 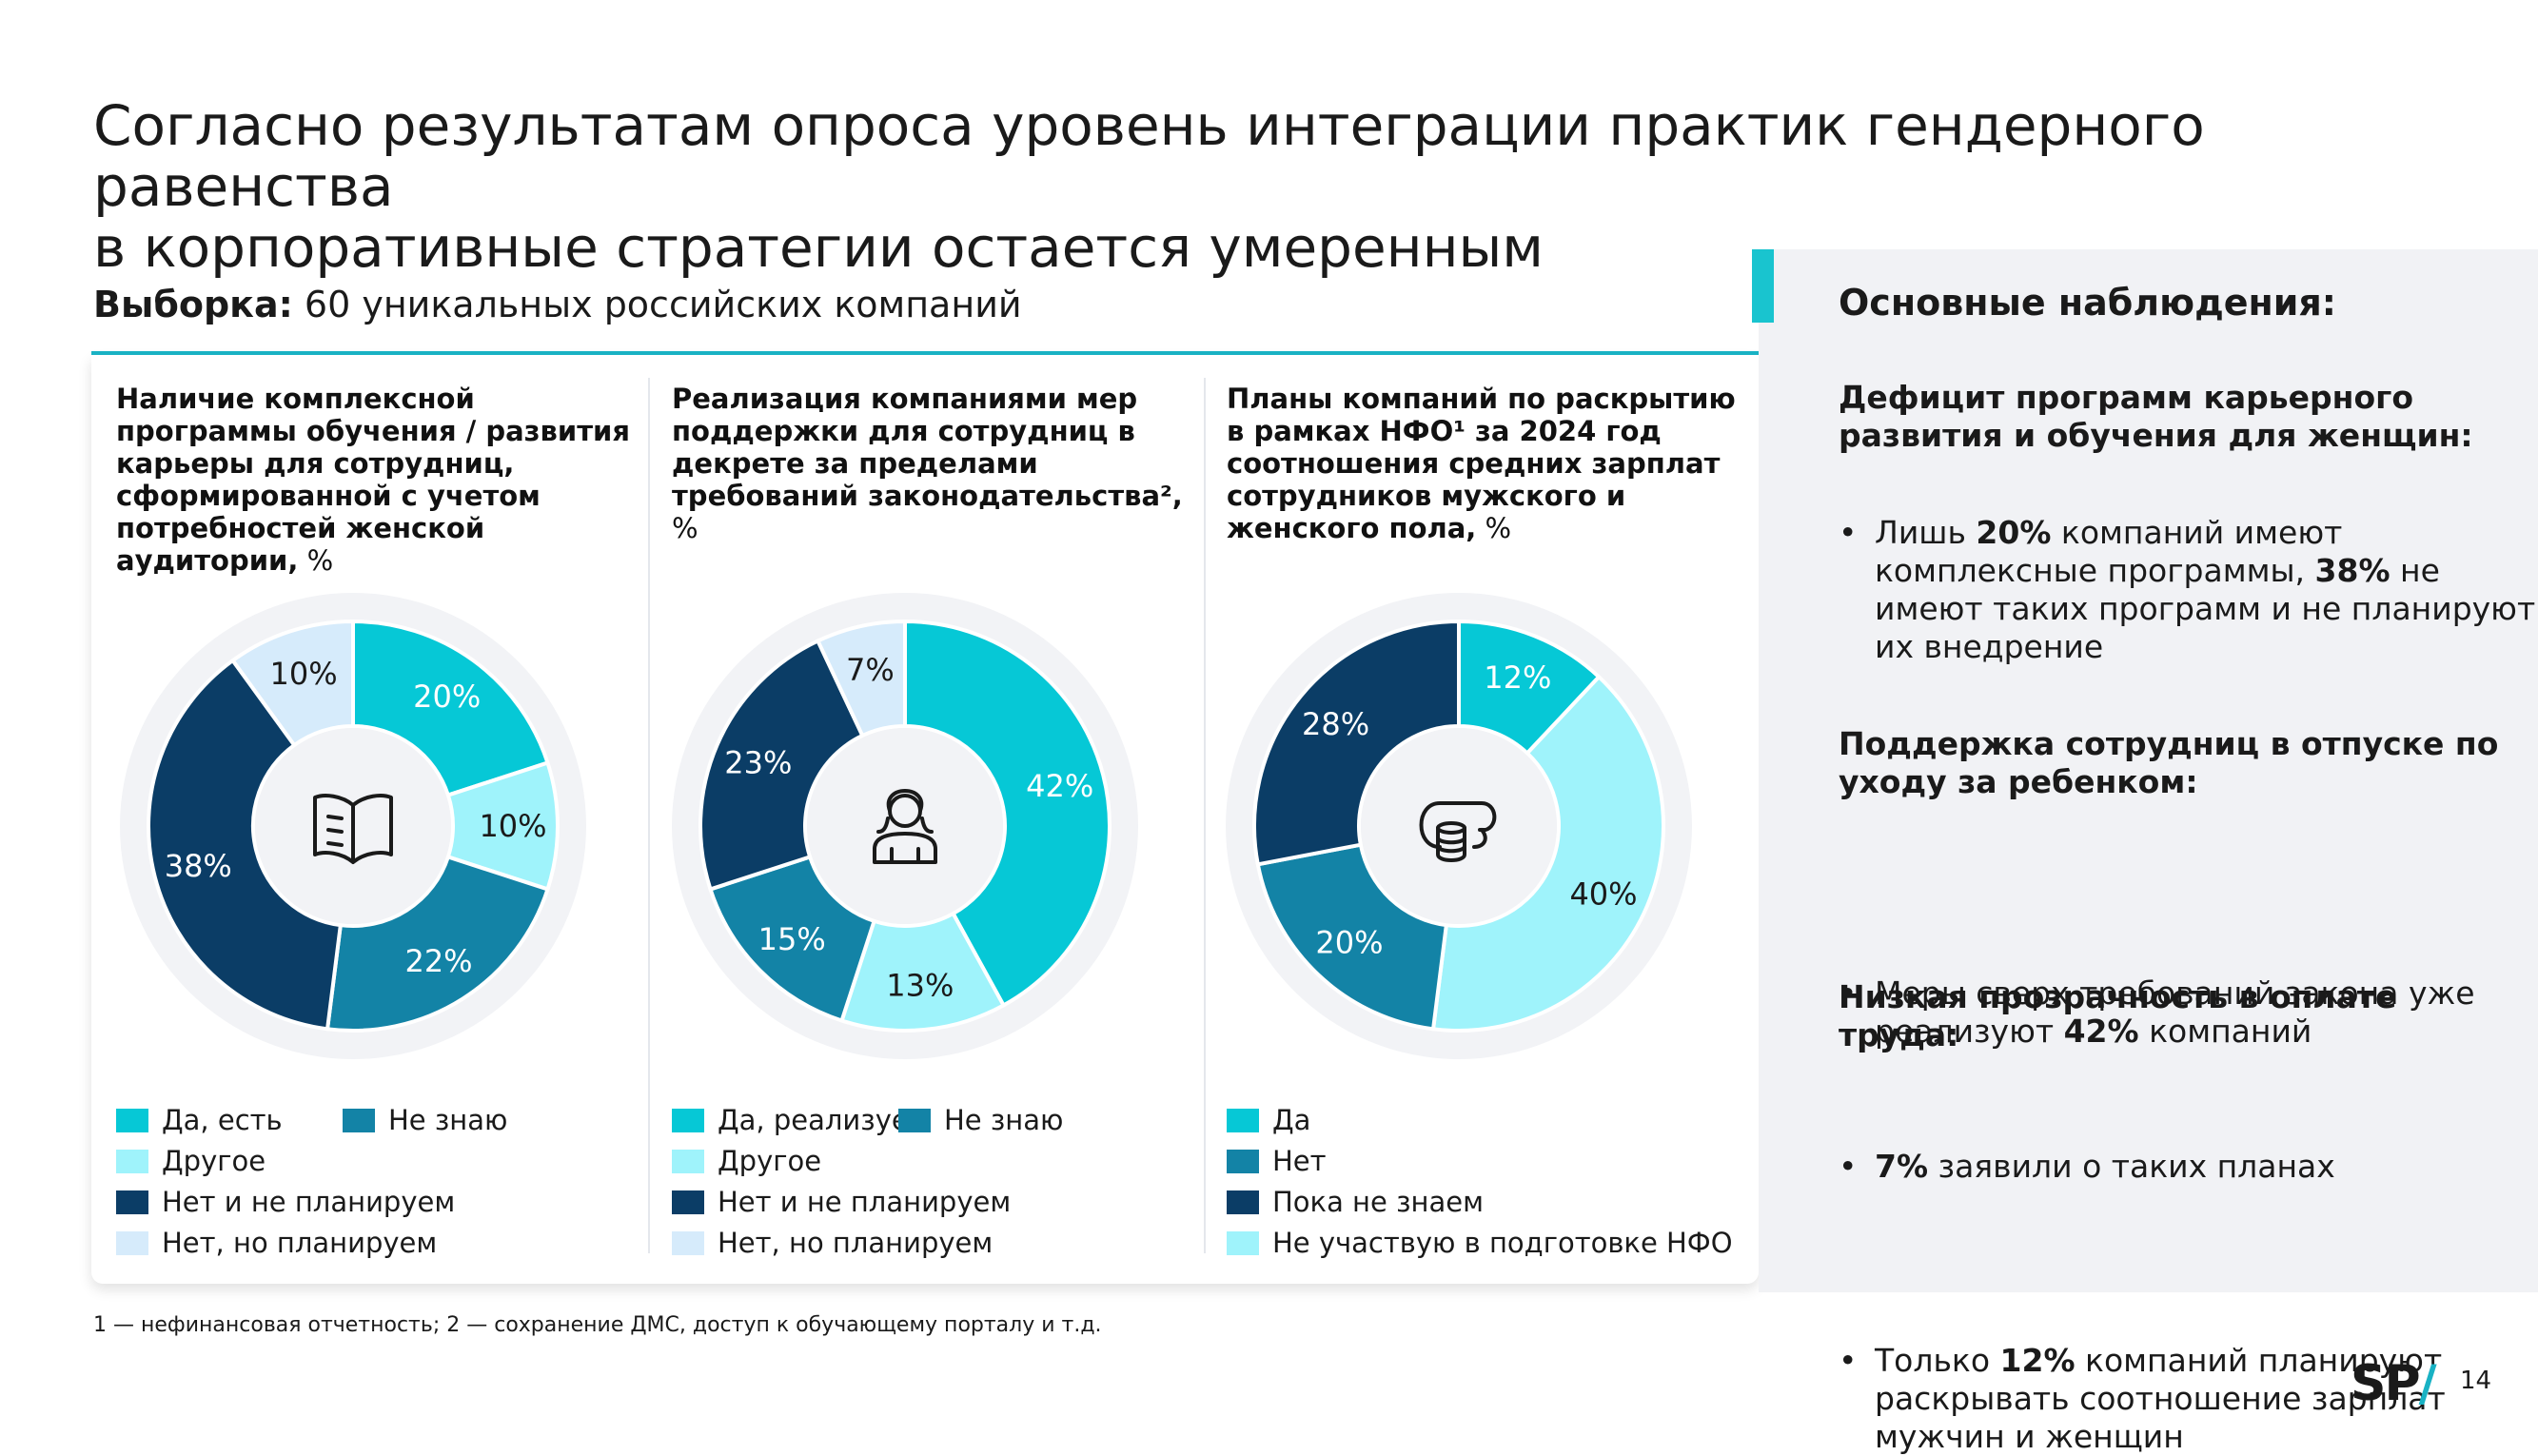 I want to click on legend-label: Пока не знаем, so click(x=1378, y=1202).